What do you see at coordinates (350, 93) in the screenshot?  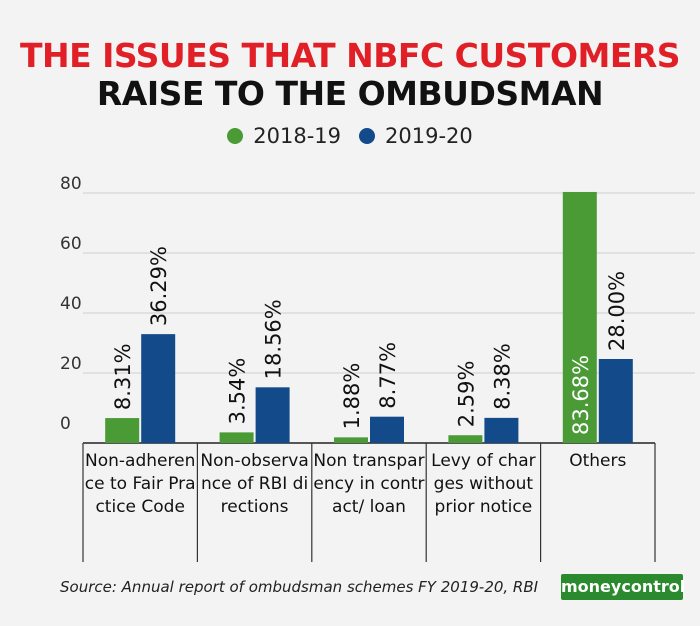 I see `chart-title-line2: RAISE TO THE OMBUDSMAN` at bounding box center [350, 93].